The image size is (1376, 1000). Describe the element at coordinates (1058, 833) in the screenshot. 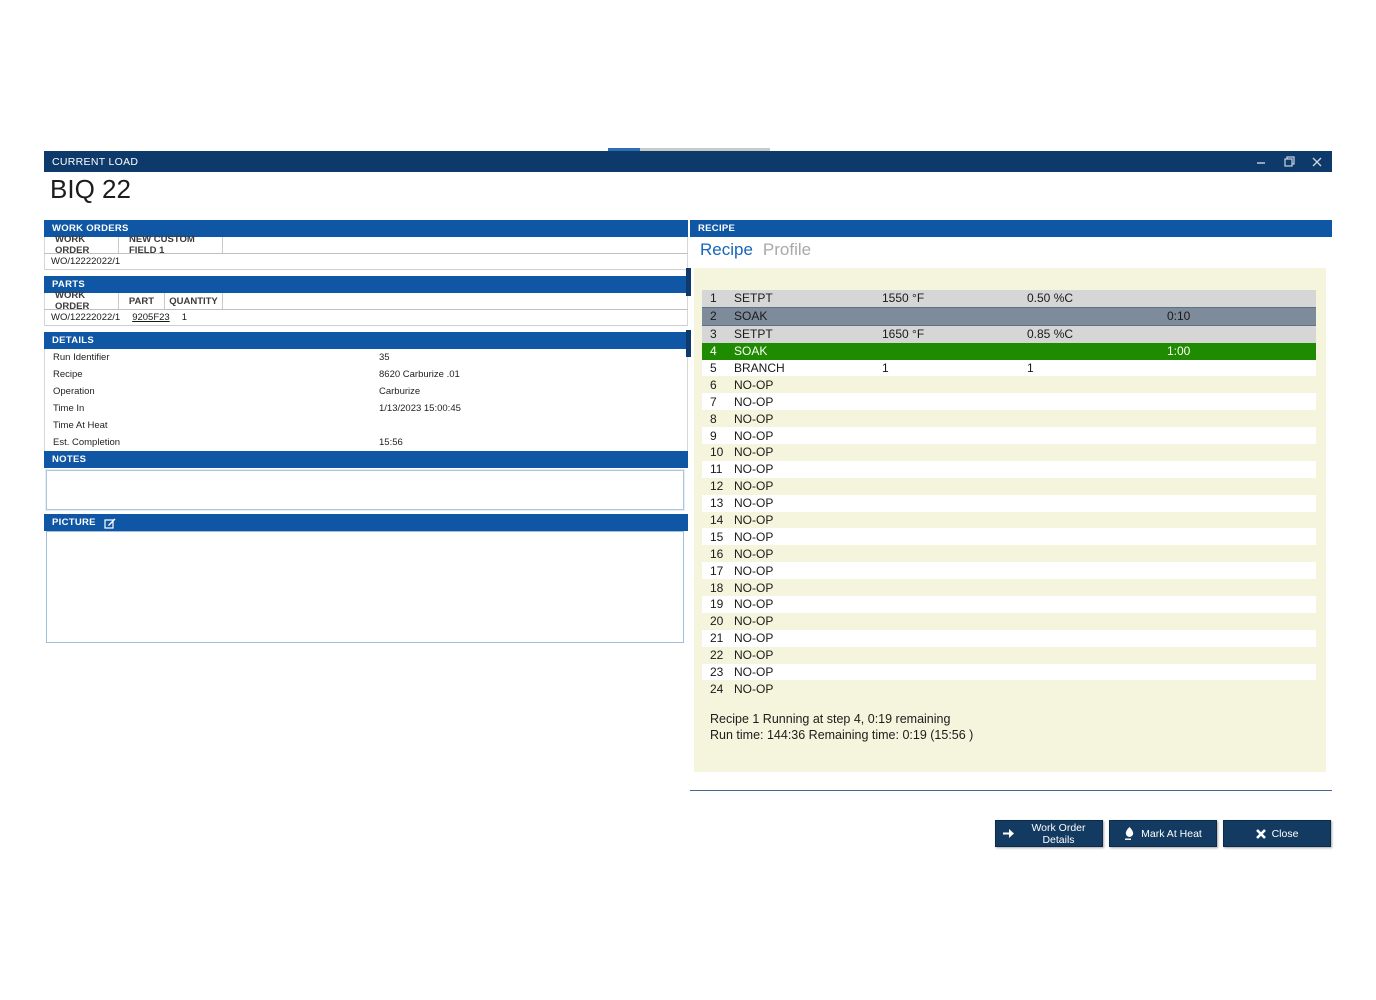

I see `button-label: Work Order Details` at that location.